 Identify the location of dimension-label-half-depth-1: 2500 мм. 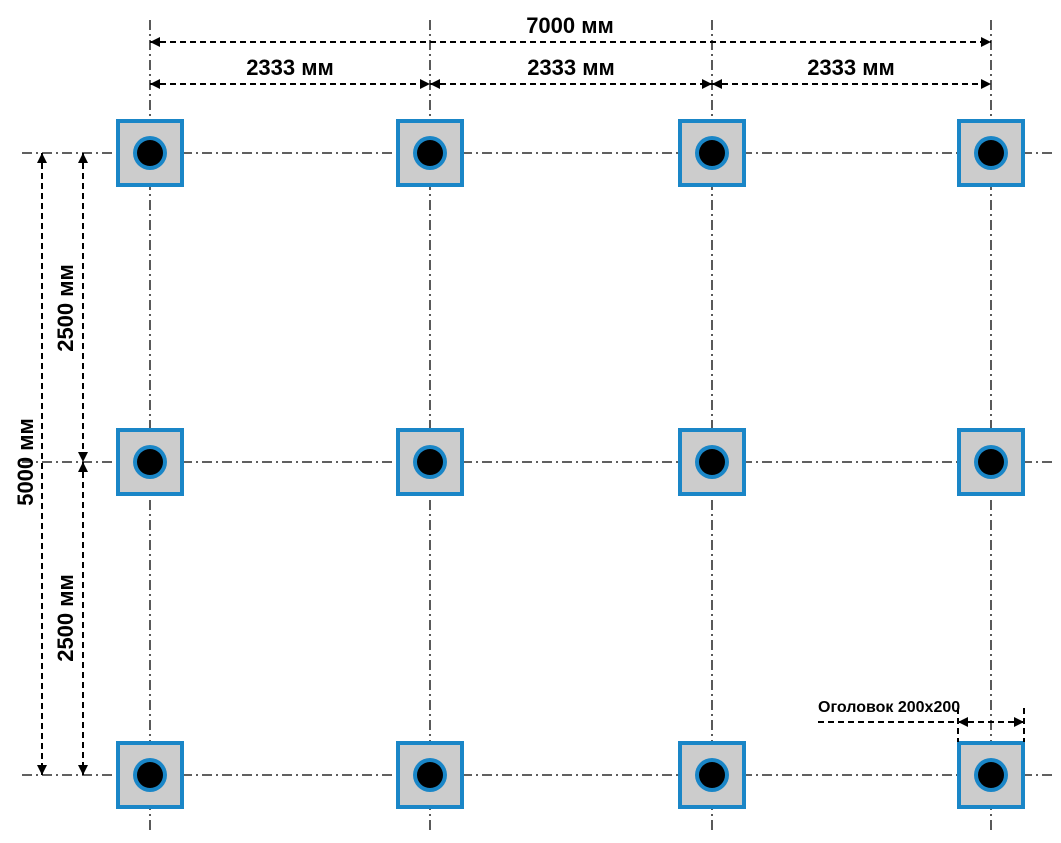
(65, 308).